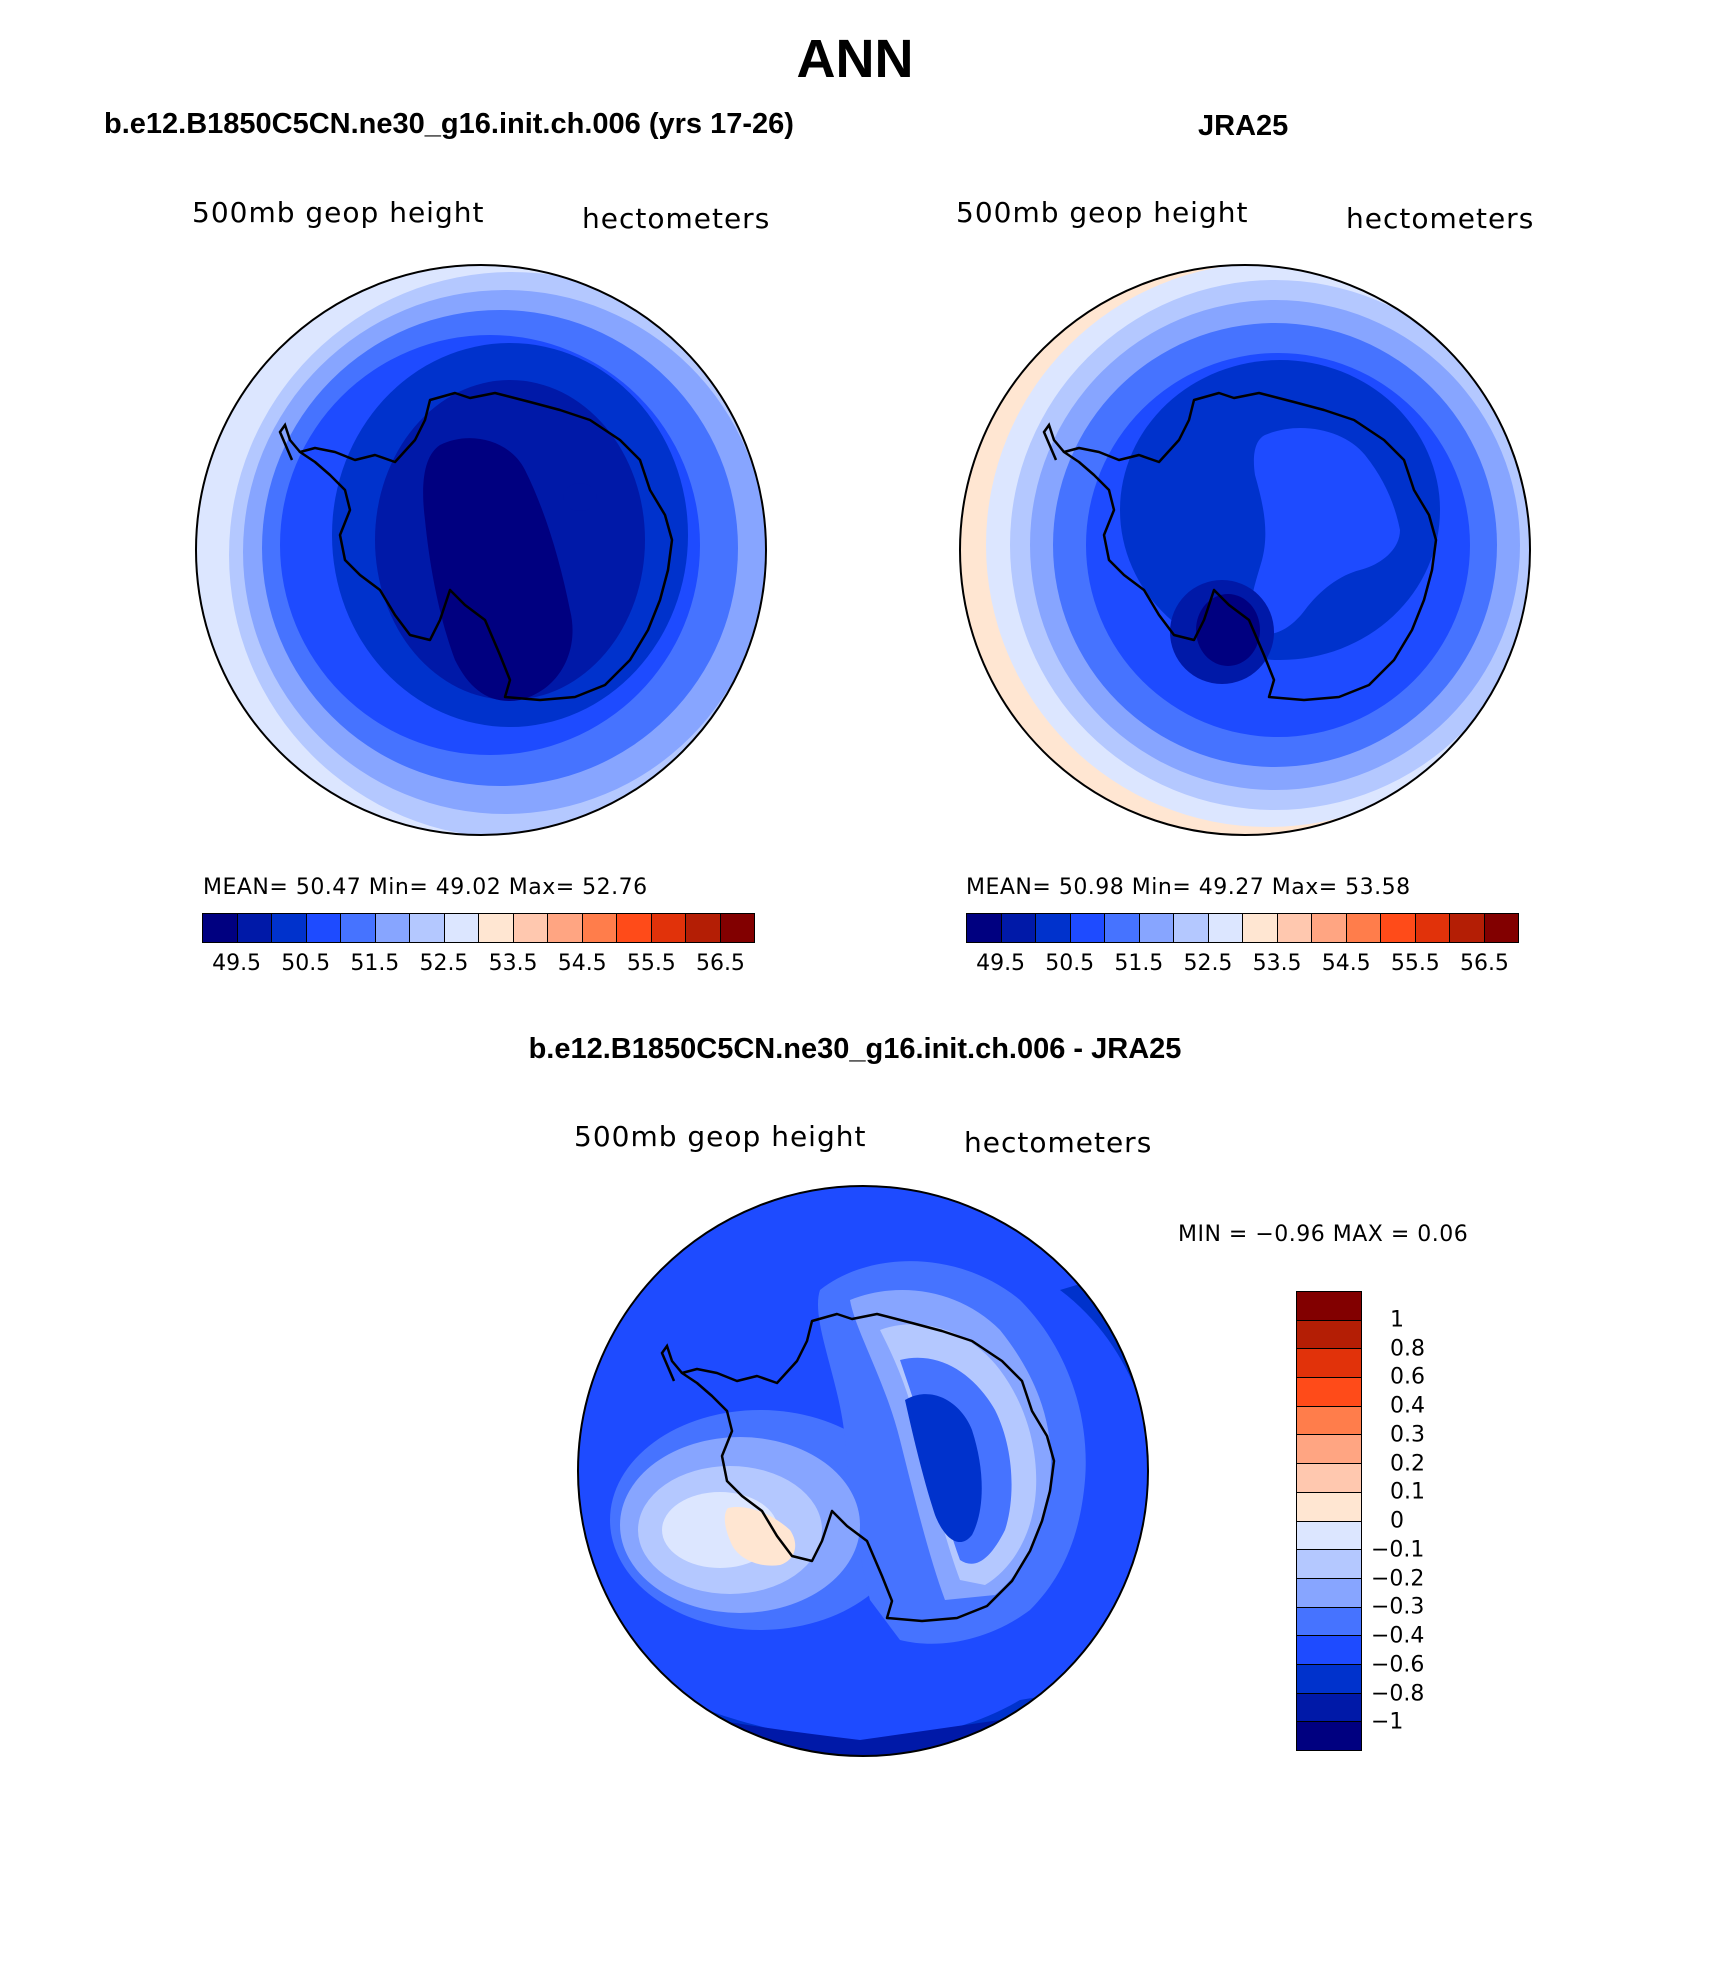 This screenshot has height=1961, width=1710. Describe the element at coordinates (1398, 1693) in the screenshot. I see `colorbar-tick-label: −0.8` at that location.